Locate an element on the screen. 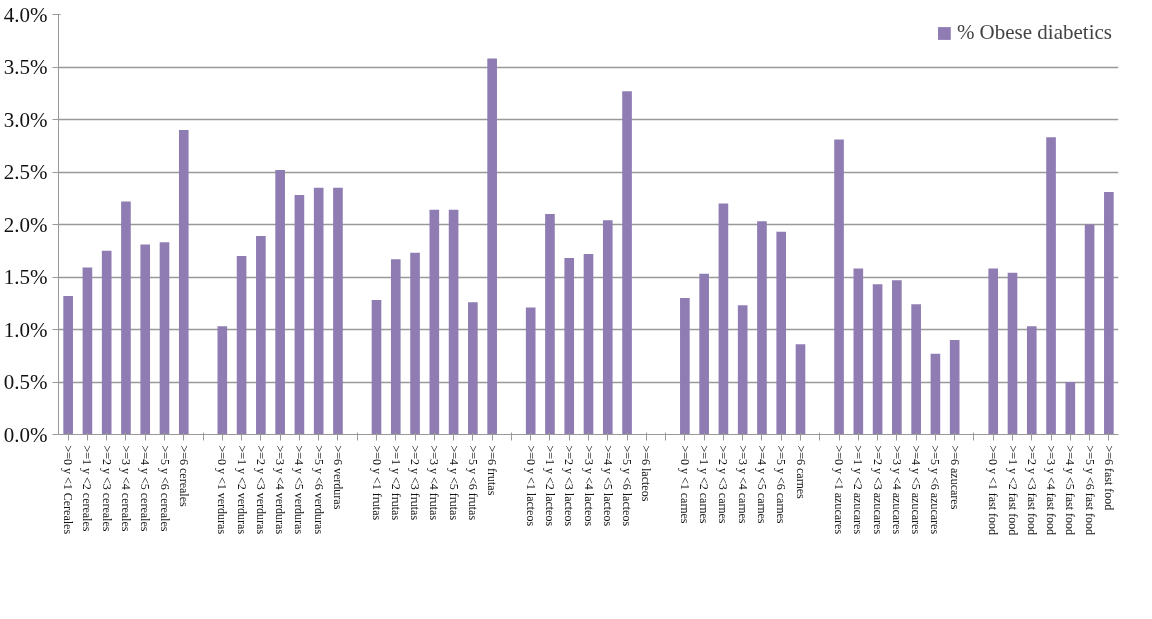 This screenshot has width=1152, height=619. x-tick-label: >=0 y <1 Cereales is located at coordinates (68, 490).